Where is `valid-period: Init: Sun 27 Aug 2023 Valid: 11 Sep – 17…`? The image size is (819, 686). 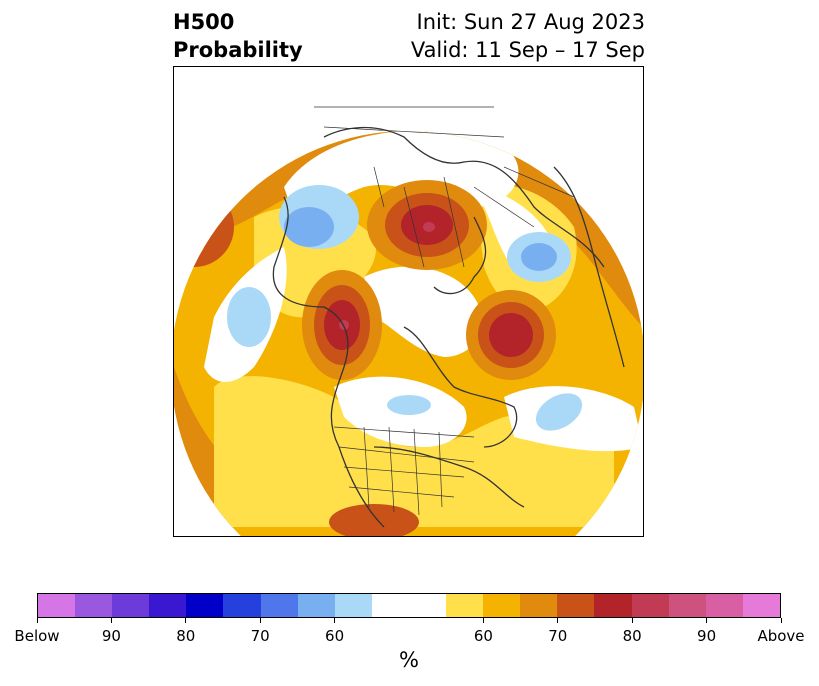
valid-period: Init: Sun 27 Aug 2023 Valid: 11 Sep – 17… is located at coordinates (528, 36).